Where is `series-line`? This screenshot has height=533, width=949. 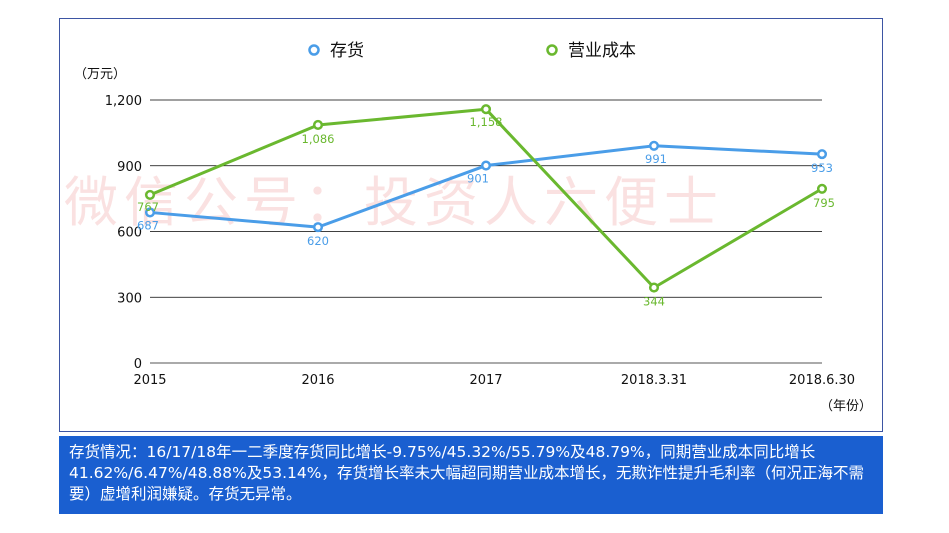
series-line is located at coordinates (486, 186).